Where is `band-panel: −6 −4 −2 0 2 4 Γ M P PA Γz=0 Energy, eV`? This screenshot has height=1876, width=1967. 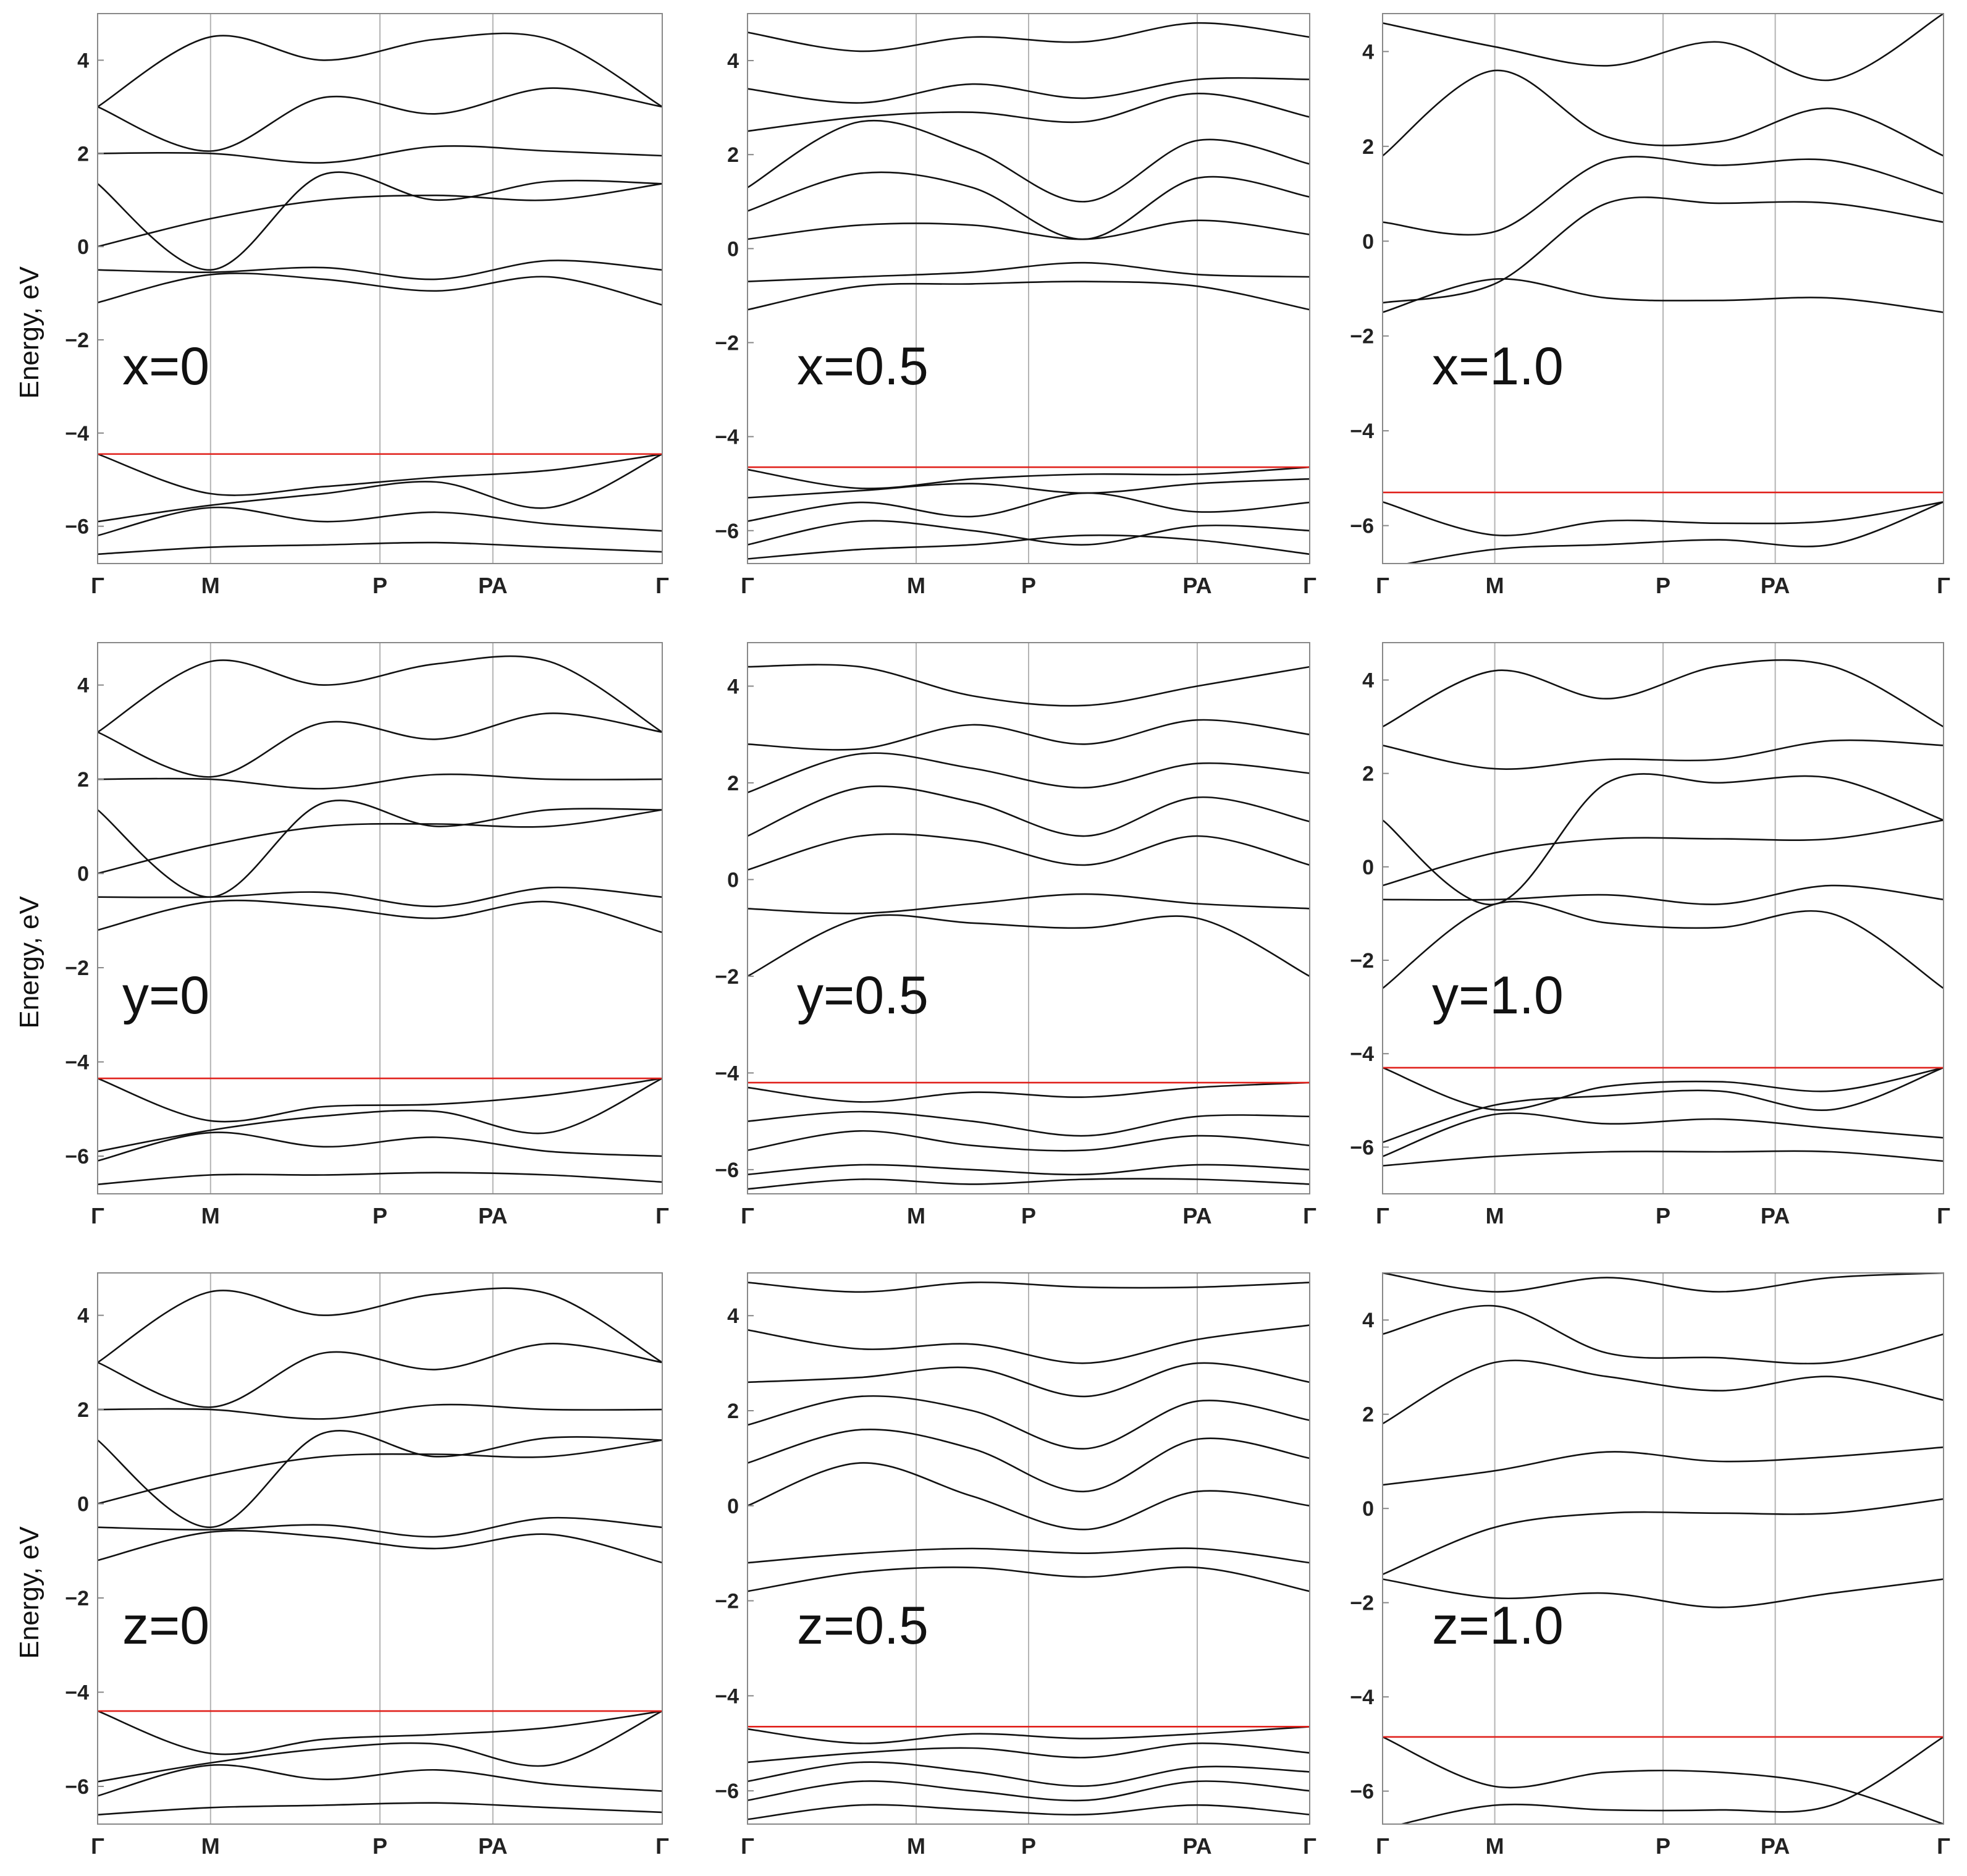 band-panel: −6 −4 −2 0 2 4 Γ M P PA Γz=0 Energy, eV is located at coordinates (341, 1565).